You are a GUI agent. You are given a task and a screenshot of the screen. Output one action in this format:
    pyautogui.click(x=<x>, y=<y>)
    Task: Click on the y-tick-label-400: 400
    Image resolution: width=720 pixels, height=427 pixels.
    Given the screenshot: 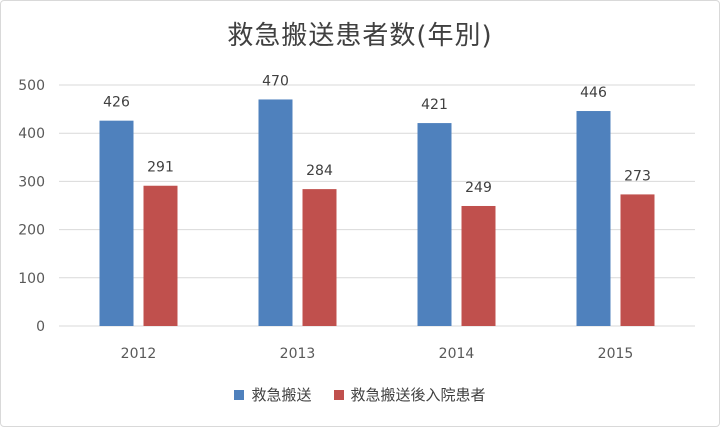 What is the action you would take?
    pyautogui.click(x=31, y=134)
    